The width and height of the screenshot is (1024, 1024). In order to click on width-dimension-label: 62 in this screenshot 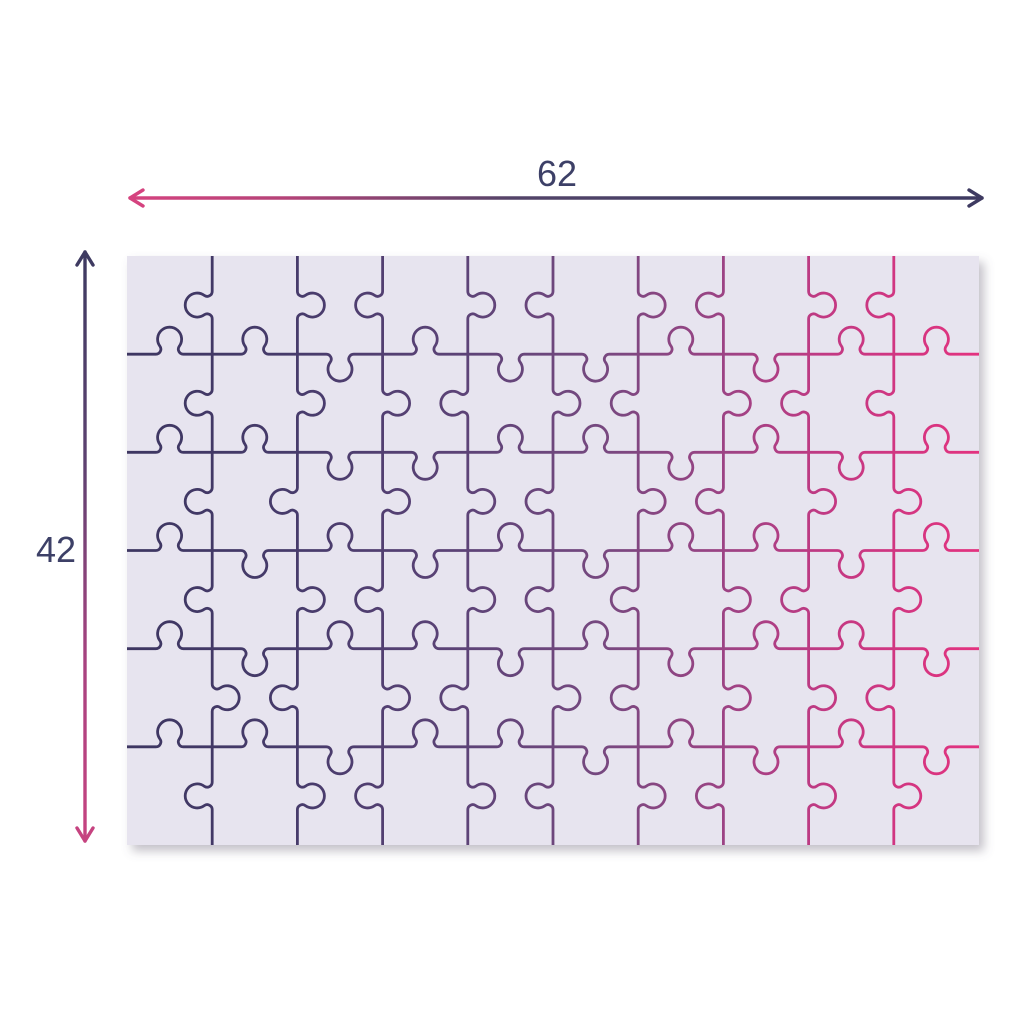, I will do `click(557, 173)`.